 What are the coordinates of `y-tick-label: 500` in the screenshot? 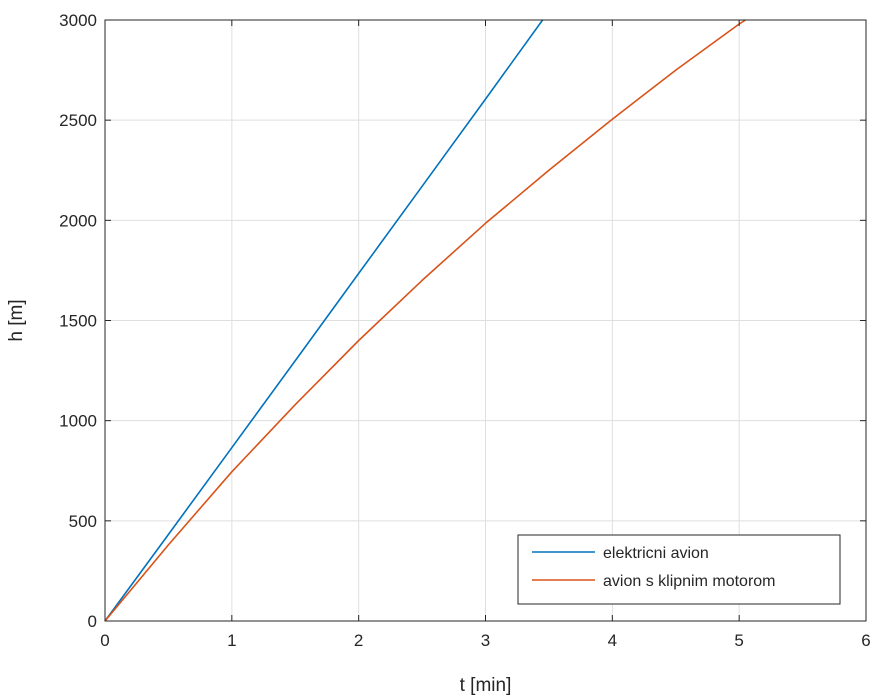 It's located at (83, 521).